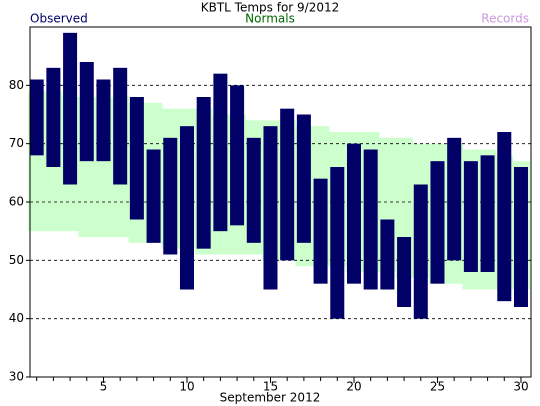 The width and height of the screenshot is (540, 406). What do you see at coordinates (437, 387) in the screenshot?
I see `x-tick-label: 25` at bounding box center [437, 387].